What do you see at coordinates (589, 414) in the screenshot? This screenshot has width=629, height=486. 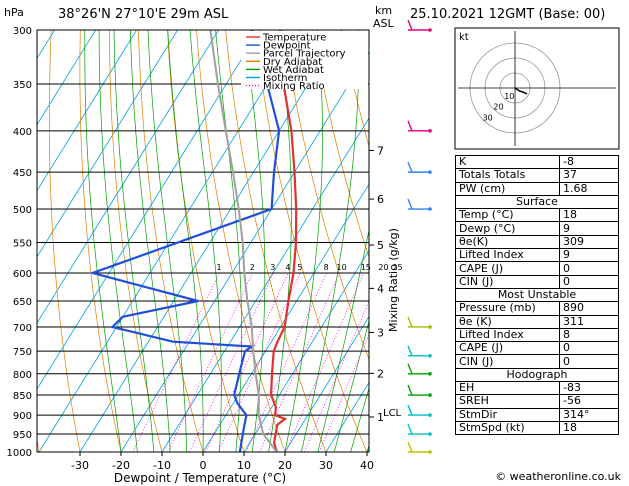 I see `index-value: 314°` at bounding box center [589, 414].